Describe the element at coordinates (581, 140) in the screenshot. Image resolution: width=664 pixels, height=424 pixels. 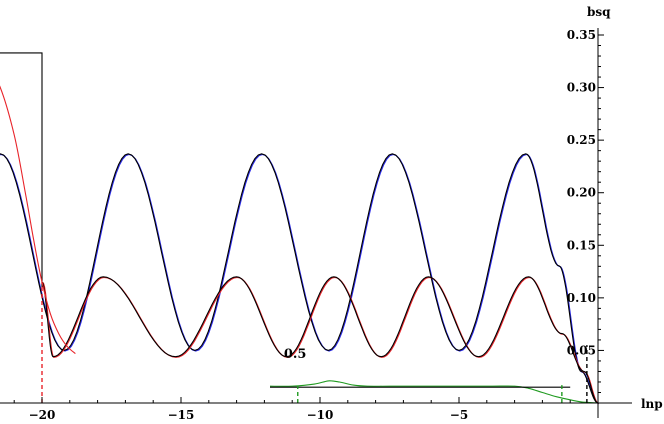
I see `y-tick-label: 0.25` at that location.